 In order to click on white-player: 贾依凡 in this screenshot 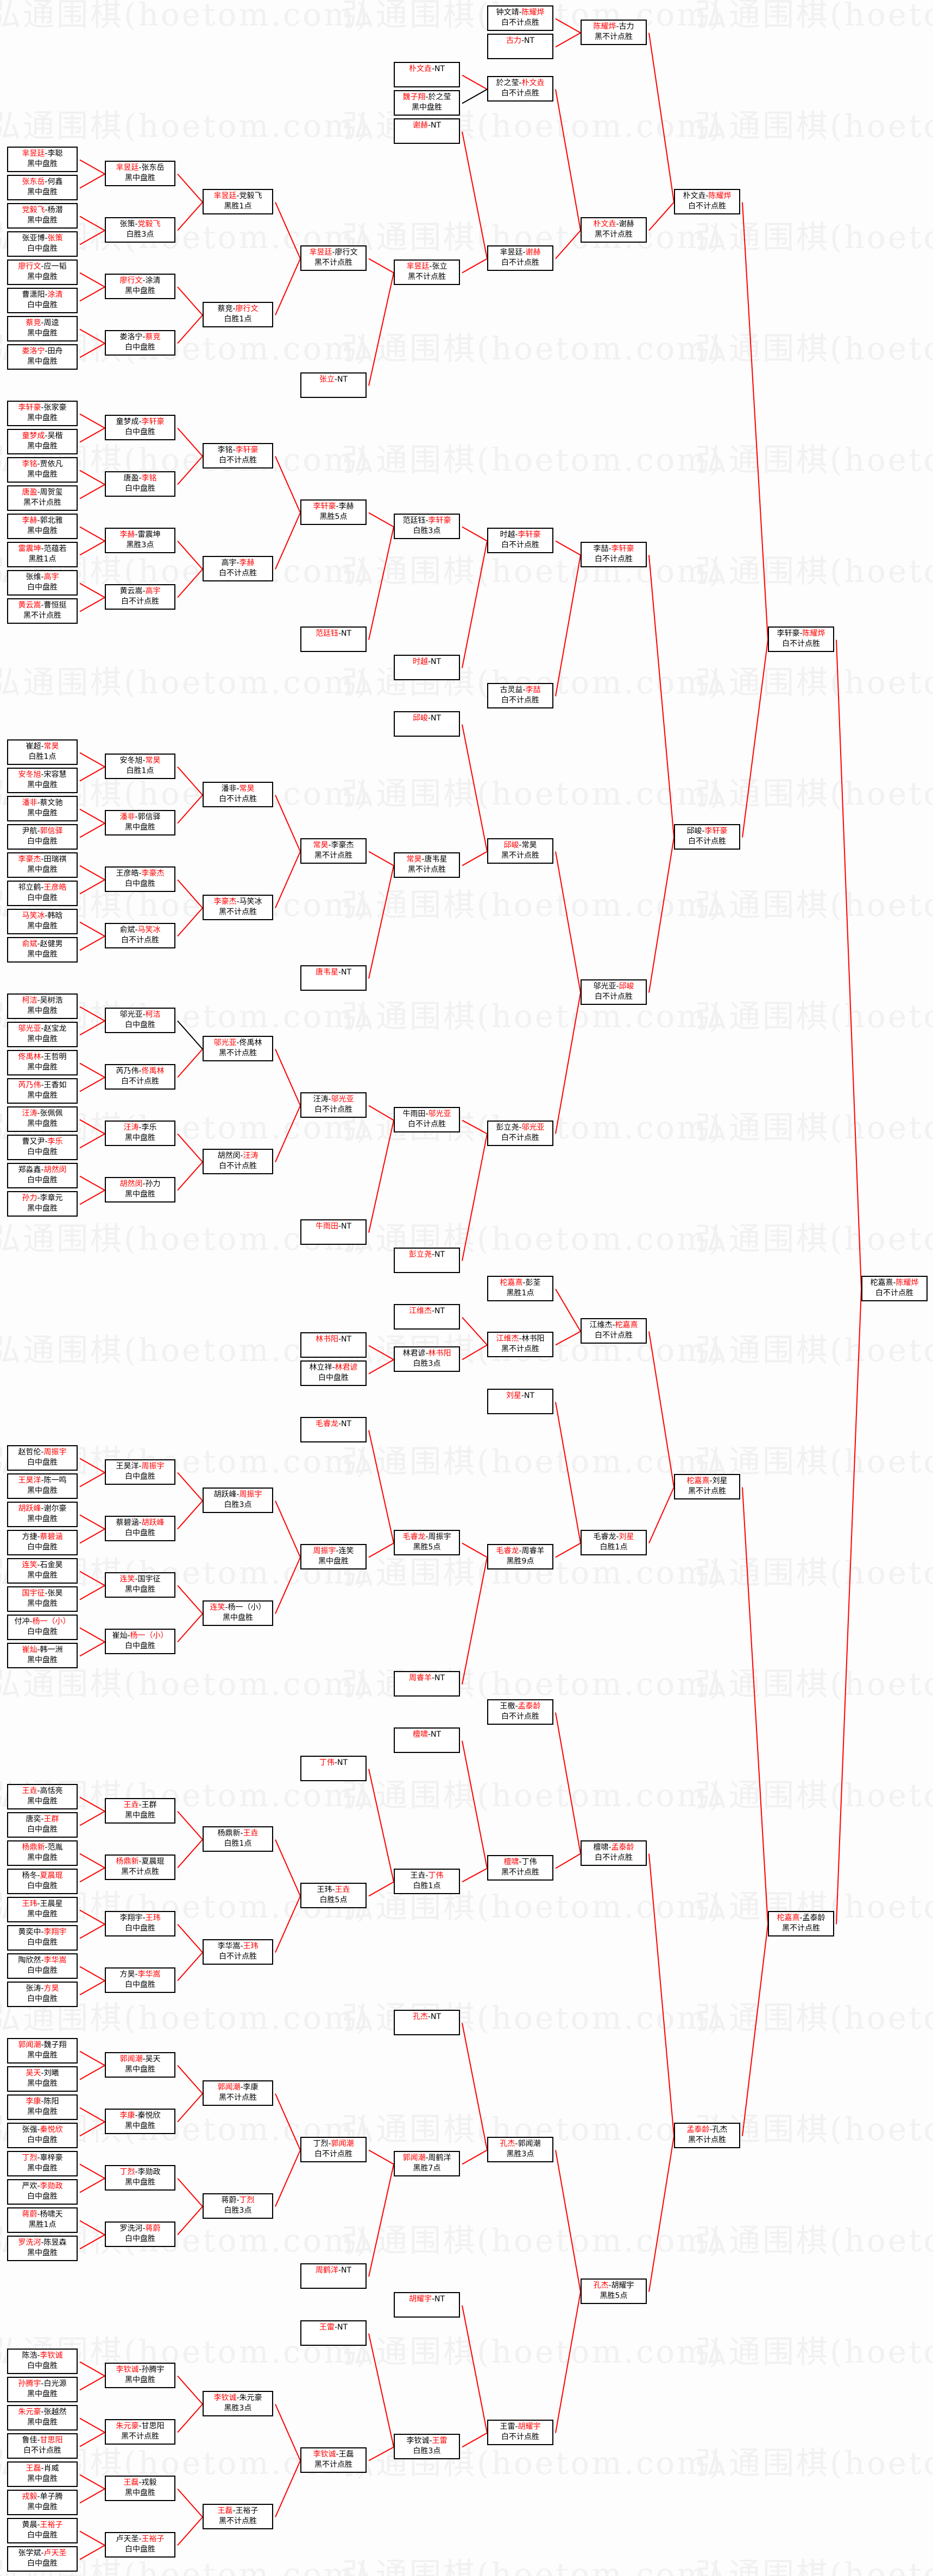, I will do `click(52, 464)`.